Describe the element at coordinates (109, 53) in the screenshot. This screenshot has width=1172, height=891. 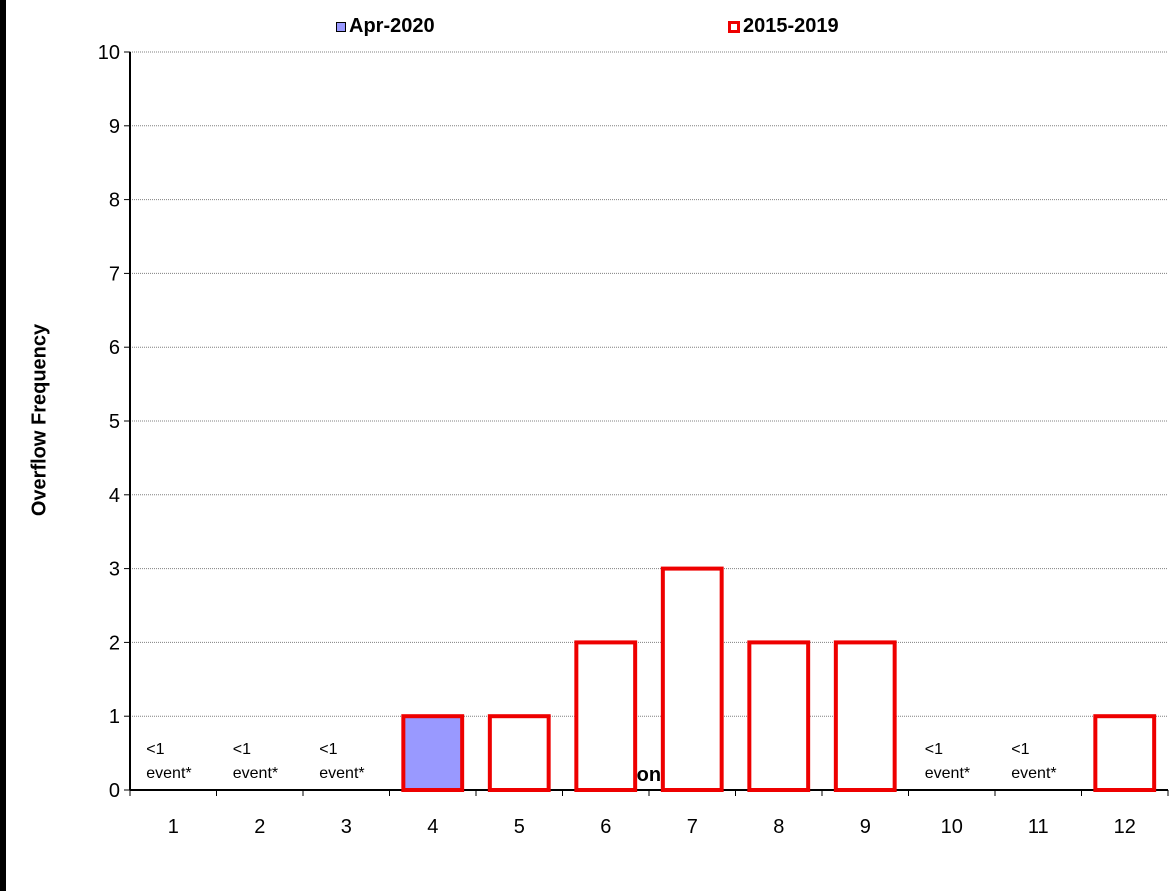
I see `y-tick-label: 10` at that location.